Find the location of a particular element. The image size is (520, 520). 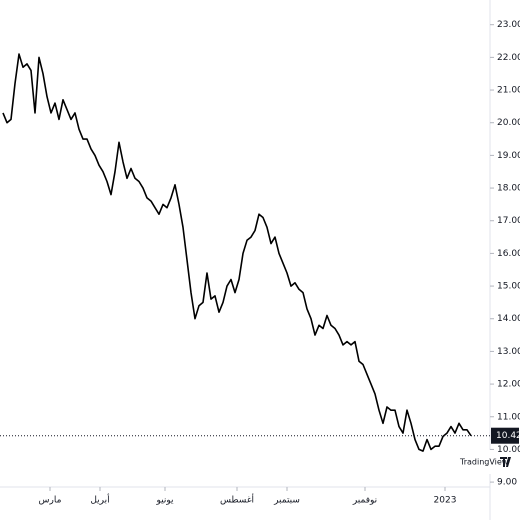

watermark: TradingView is located at coordinates (486, 462).